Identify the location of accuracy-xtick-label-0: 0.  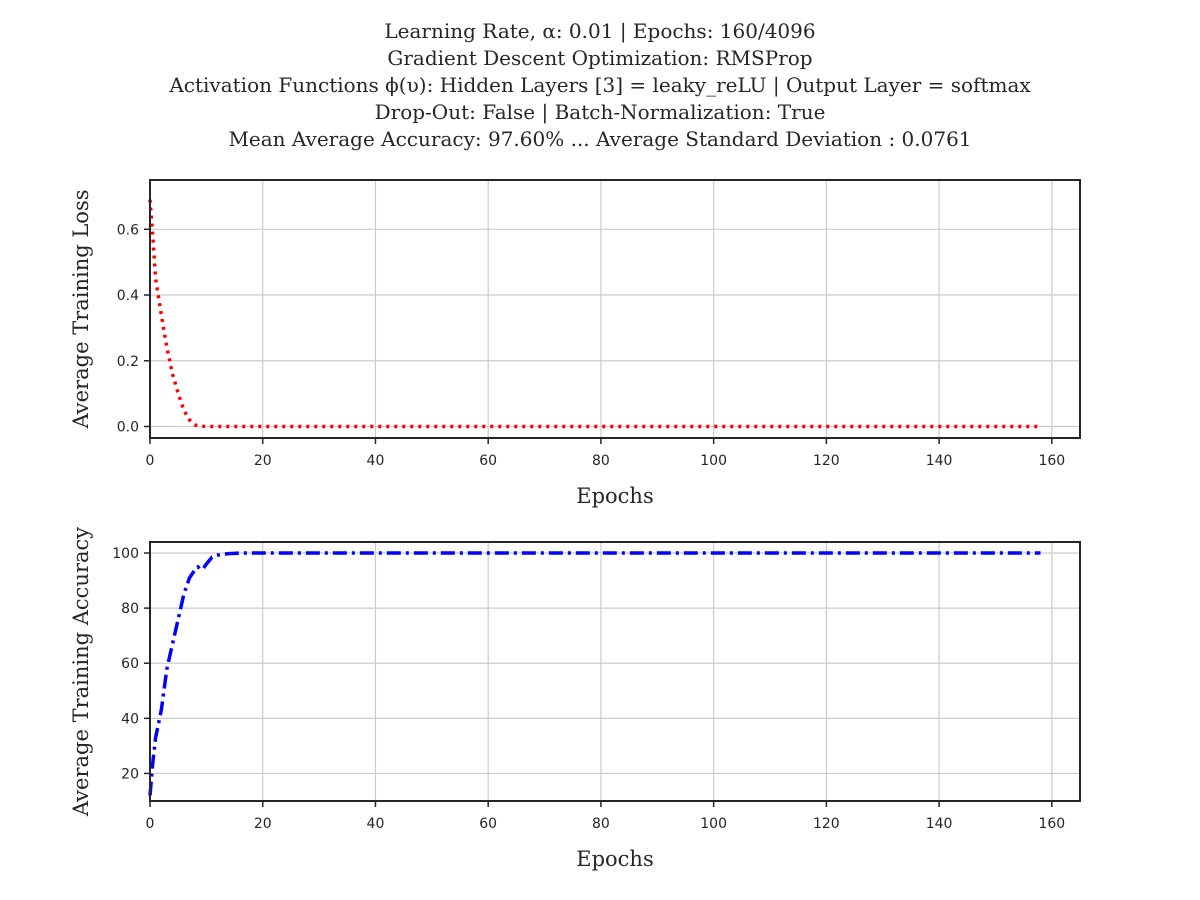
(150, 824).